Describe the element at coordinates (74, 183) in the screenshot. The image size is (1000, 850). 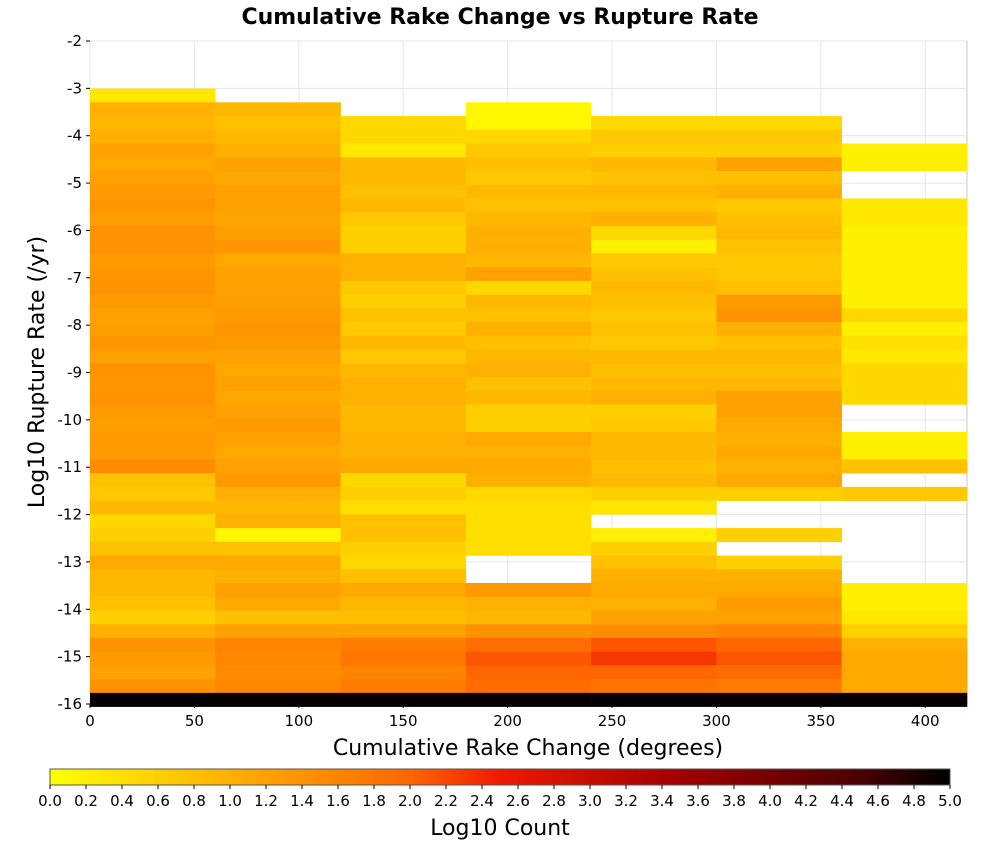
I see `y-tick-label: -5` at that location.